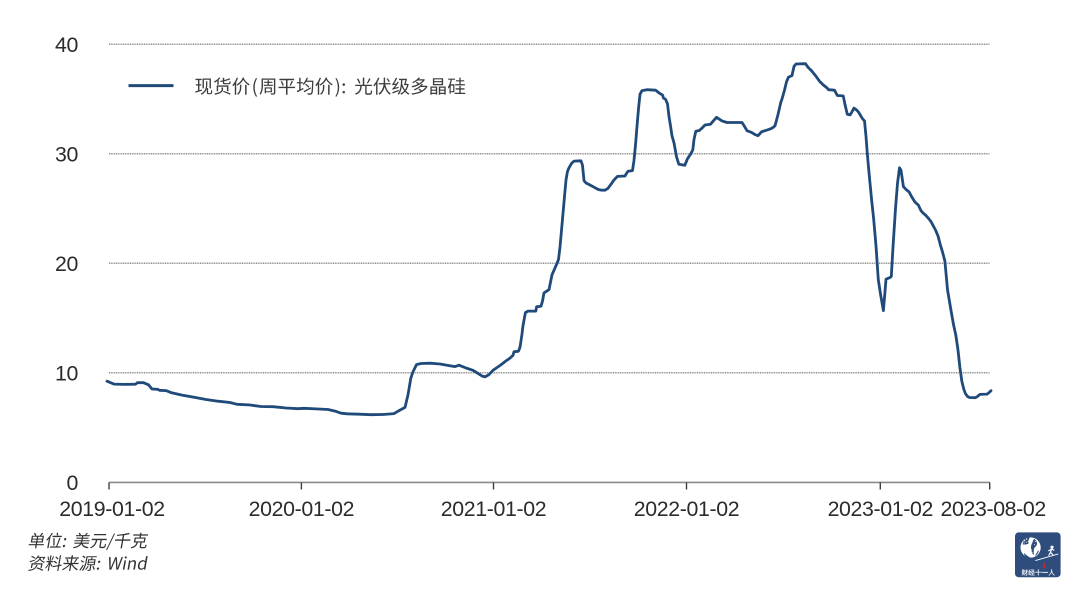 The image size is (1080, 606). What do you see at coordinates (992, 509) in the screenshot?
I see `svg-text: 2023-08-02` at bounding box center [992, 509].